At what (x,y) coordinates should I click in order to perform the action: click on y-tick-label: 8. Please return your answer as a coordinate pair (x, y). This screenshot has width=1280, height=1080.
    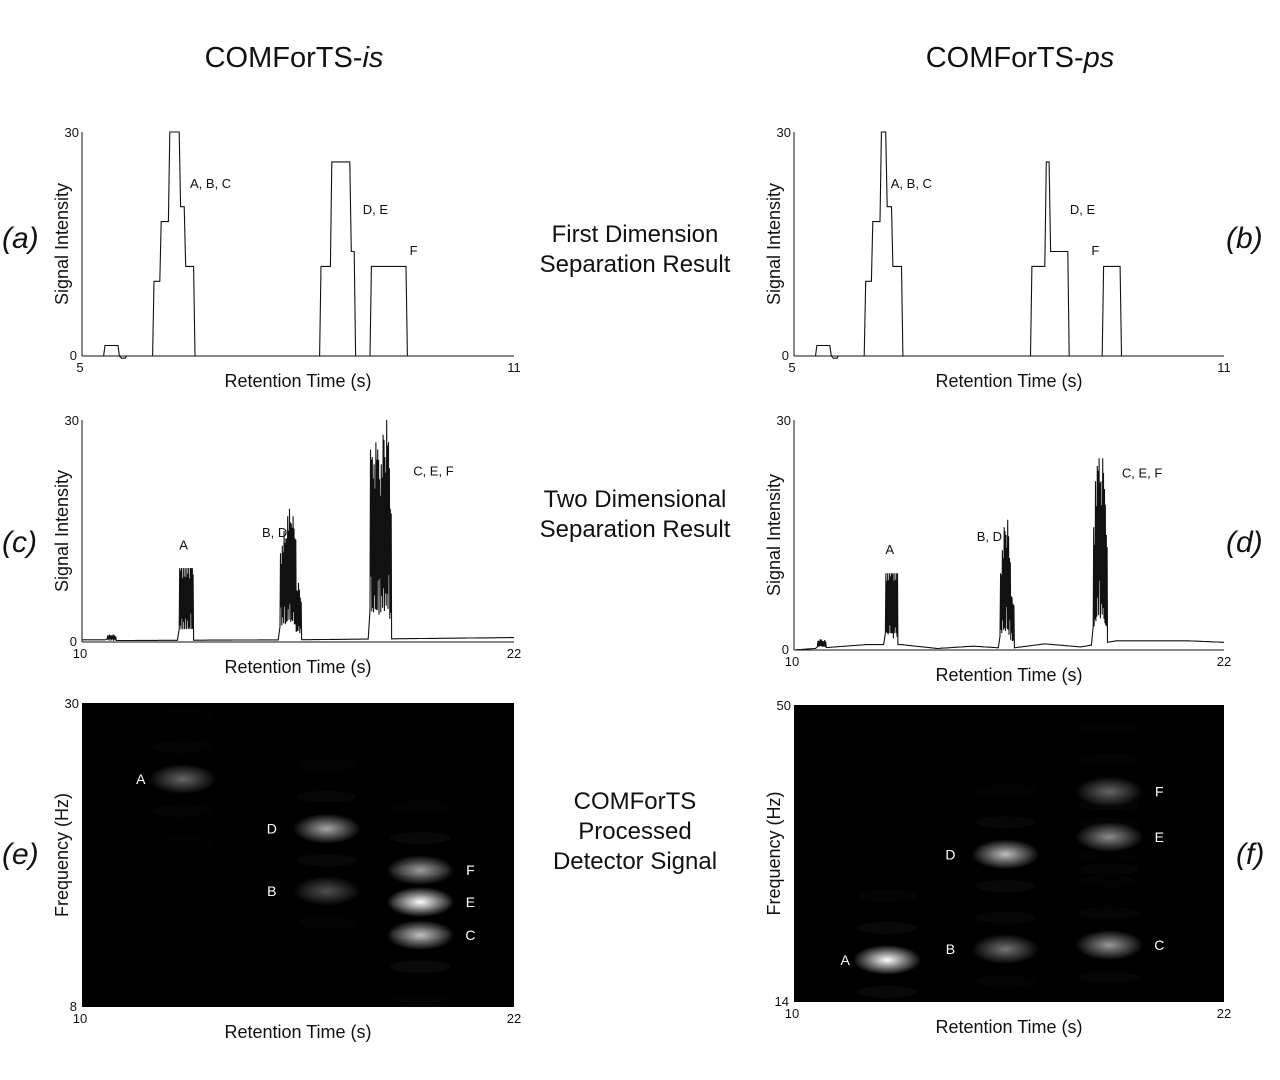
    Looking at the image, I should click on (73, 1006).